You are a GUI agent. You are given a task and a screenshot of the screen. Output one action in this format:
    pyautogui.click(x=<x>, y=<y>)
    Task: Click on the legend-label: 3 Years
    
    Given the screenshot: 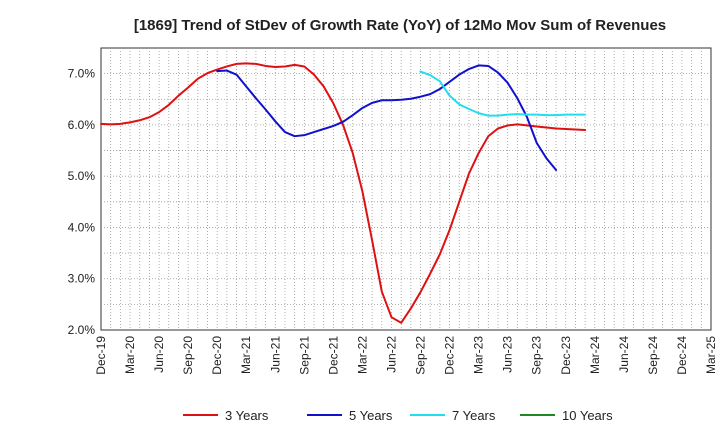 What is the action you would take?
    pyautogui.click(x=247, y=415)
    